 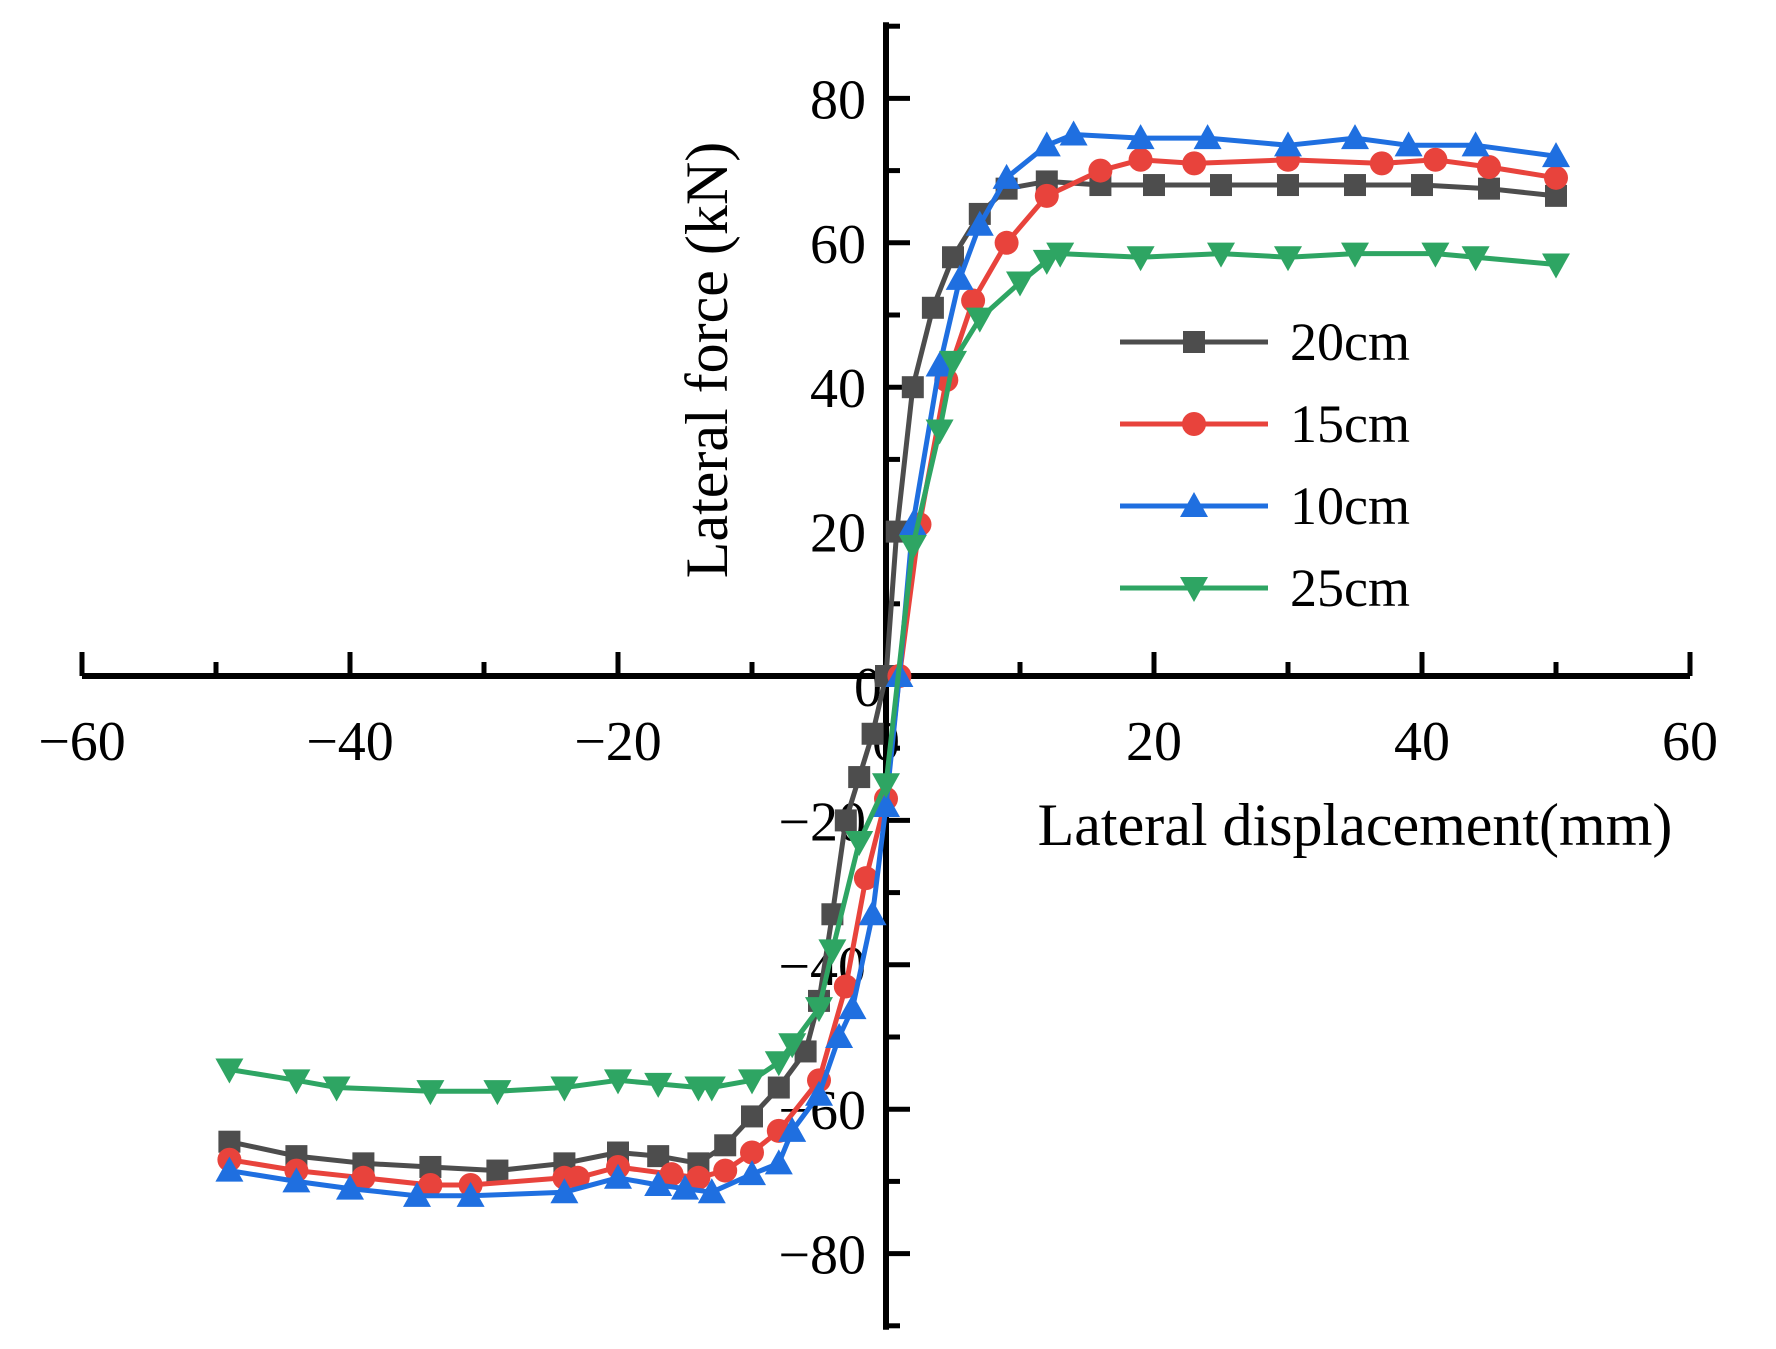 I want to click on legend-label: 15cm, so click(x=1350, y=424).